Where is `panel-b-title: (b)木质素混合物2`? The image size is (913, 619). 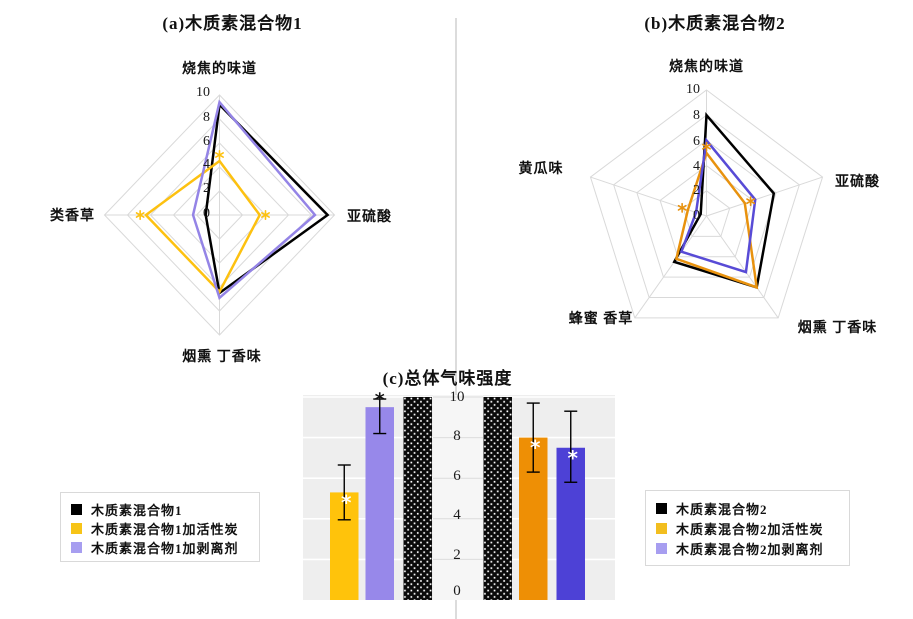
panel-b-title: (b)木质素混合物2 is located at coordinates (715, 23).